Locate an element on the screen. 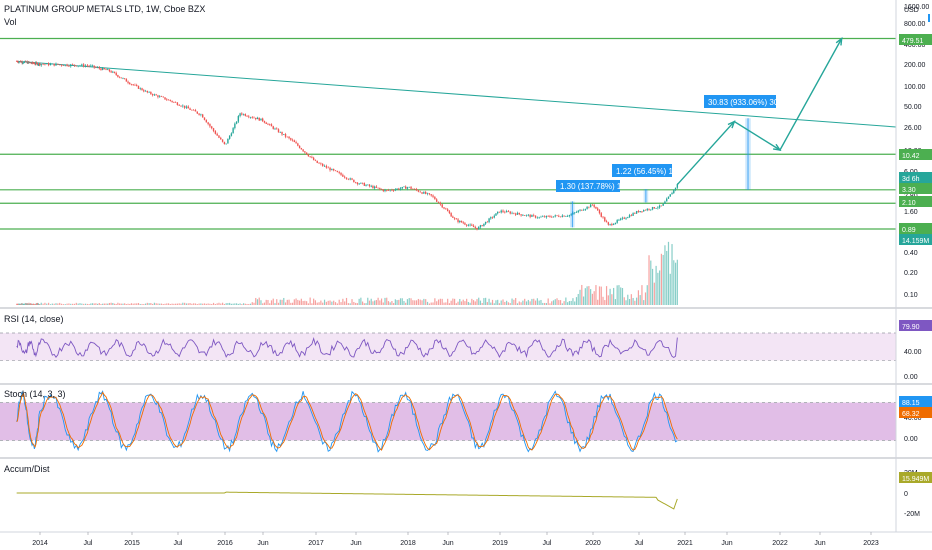 Image resolution: width=932 pixels, height=550 pixels. time-tick-label: 2019 is located at coordinates (500, 543).